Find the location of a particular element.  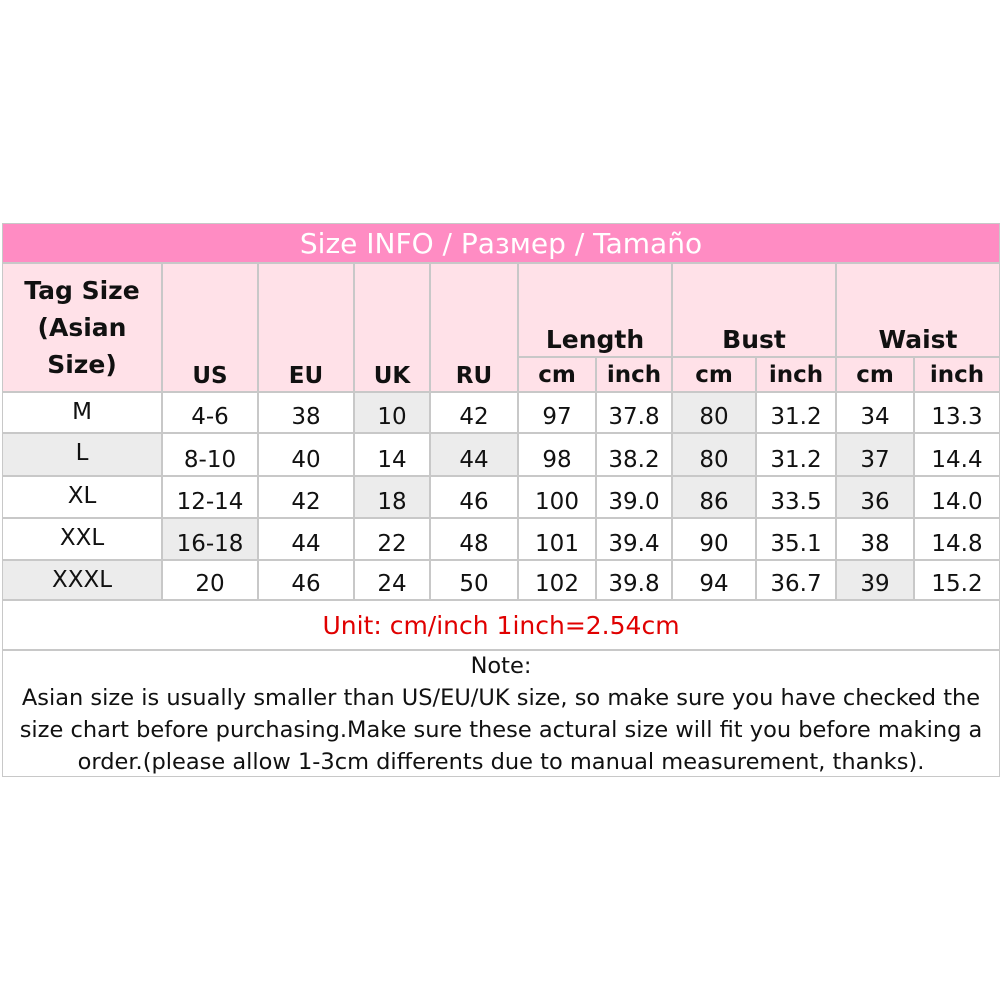

tag-size: L is located at coordinates (82, 454).